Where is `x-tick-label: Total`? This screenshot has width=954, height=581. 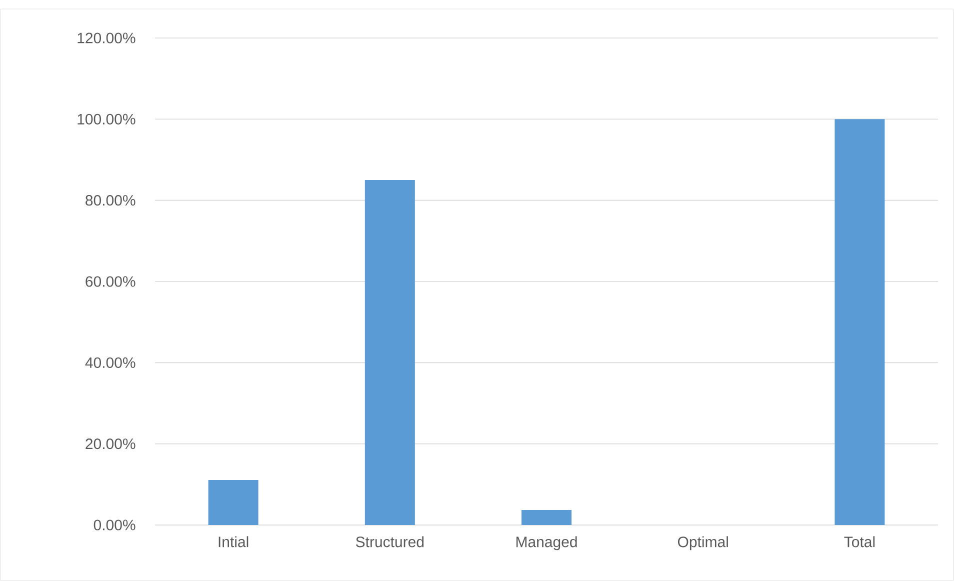
x-tick-label: Total is located at coordinates (859, 542).